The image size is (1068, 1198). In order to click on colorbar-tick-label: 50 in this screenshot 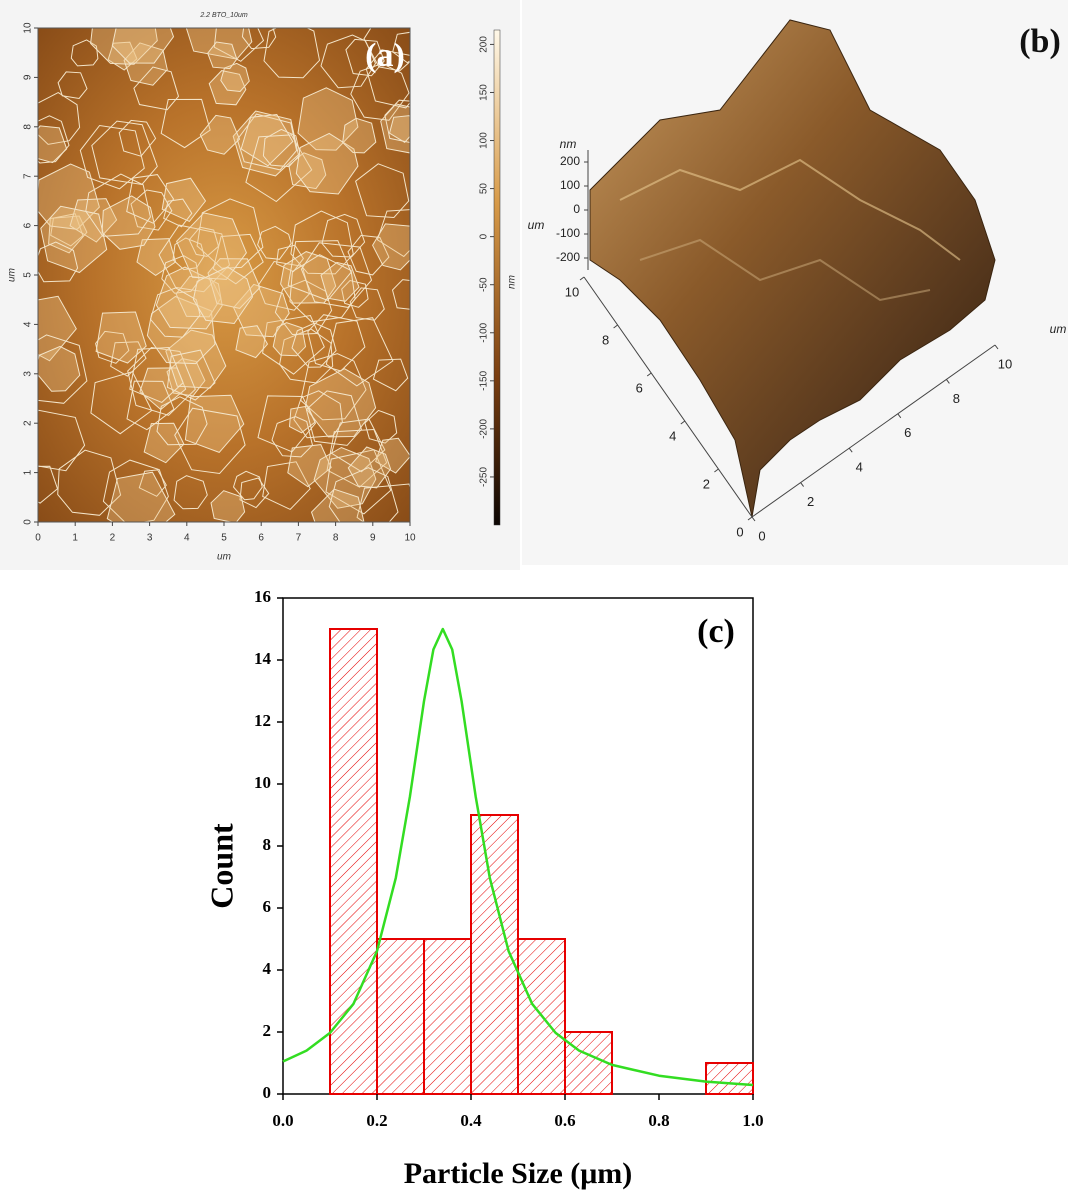, I will do `click(484, 189)`.